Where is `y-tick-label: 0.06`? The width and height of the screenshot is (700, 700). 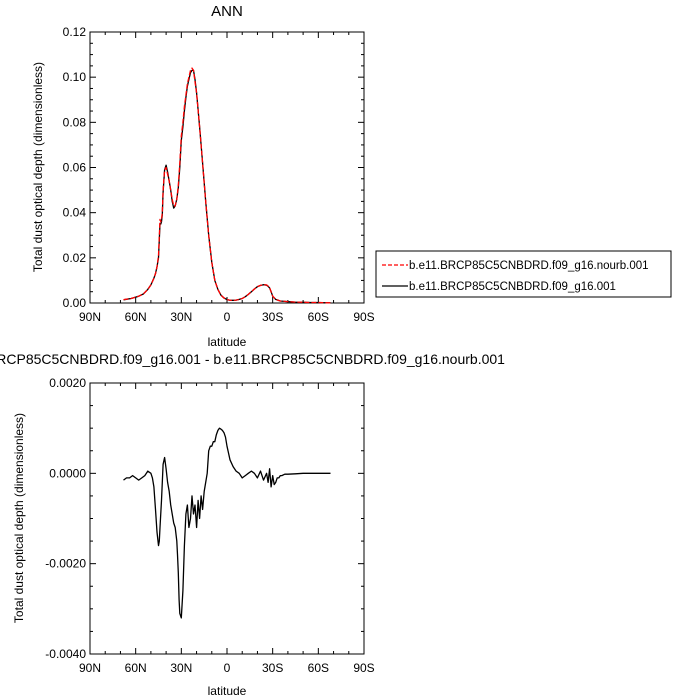
y-tick-label: 0.06 is located at coordinates (75, 168).